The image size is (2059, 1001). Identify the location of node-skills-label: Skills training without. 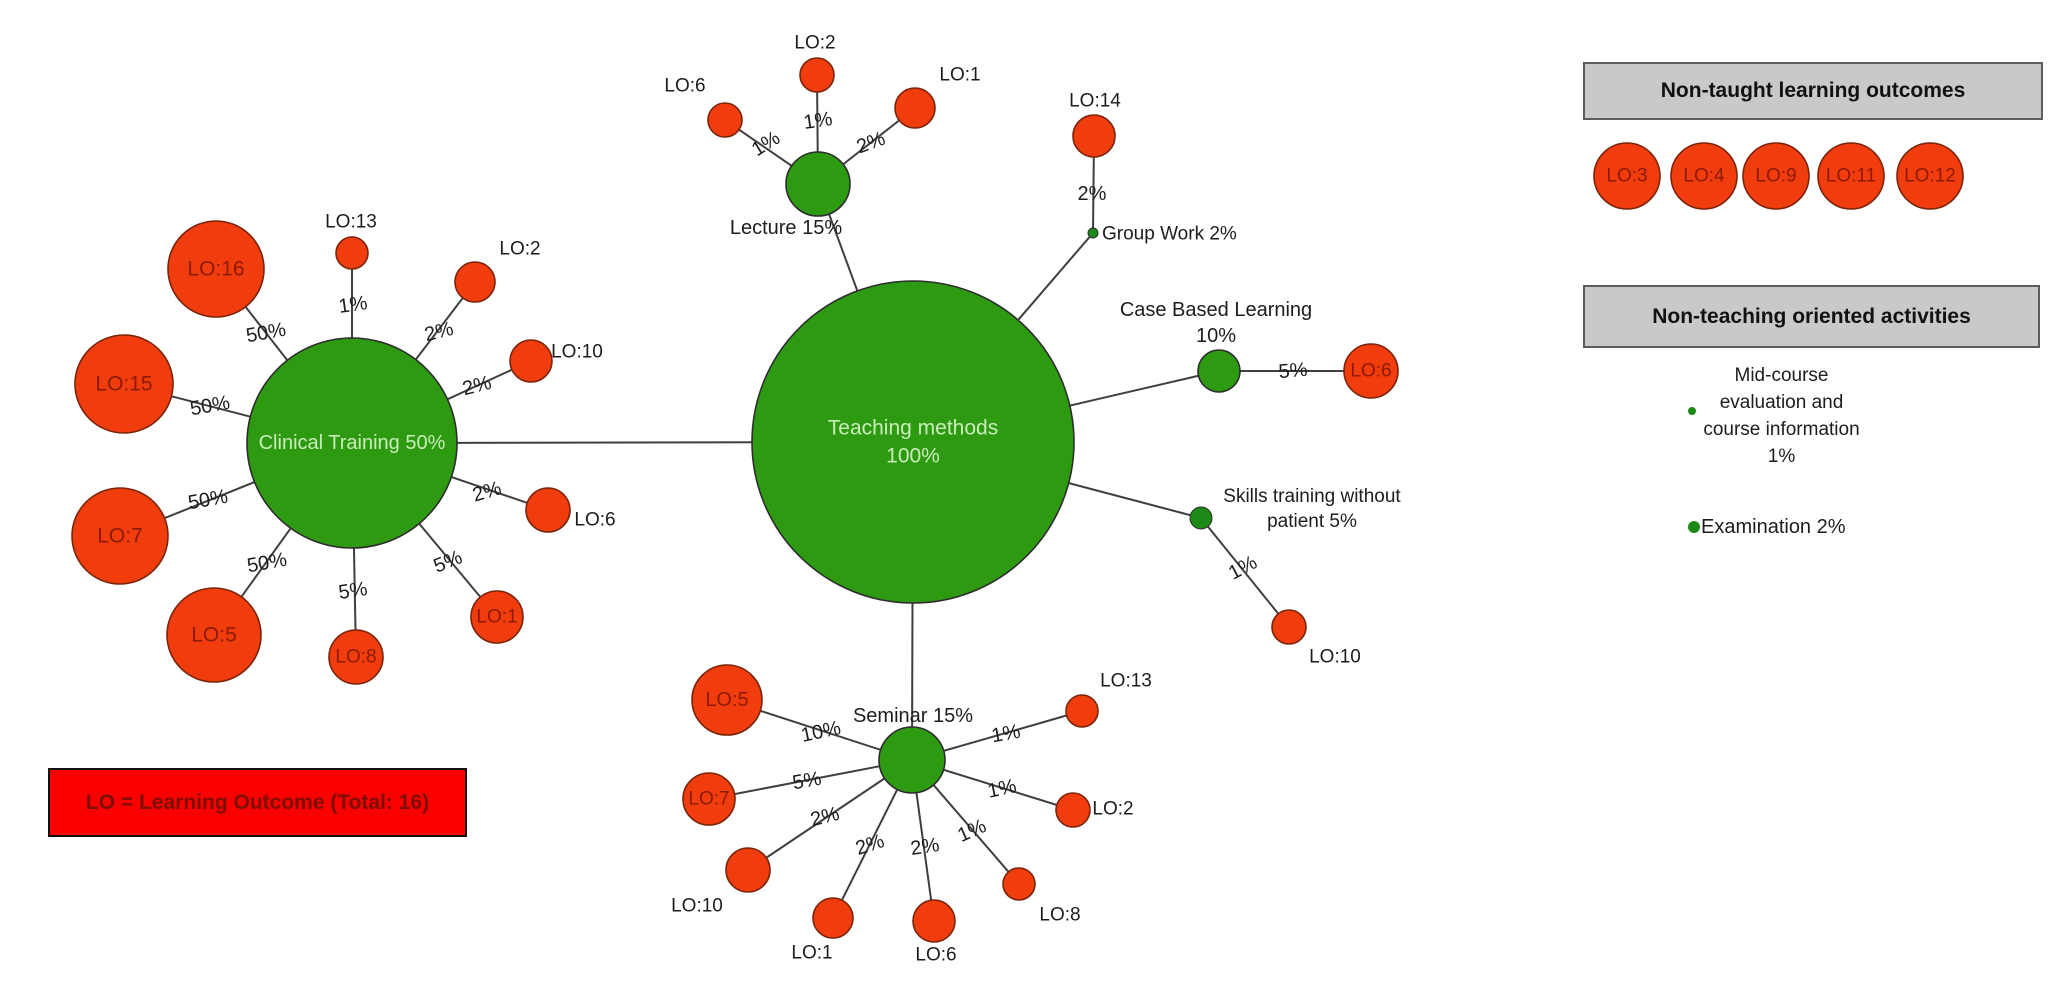
(1312, 496).